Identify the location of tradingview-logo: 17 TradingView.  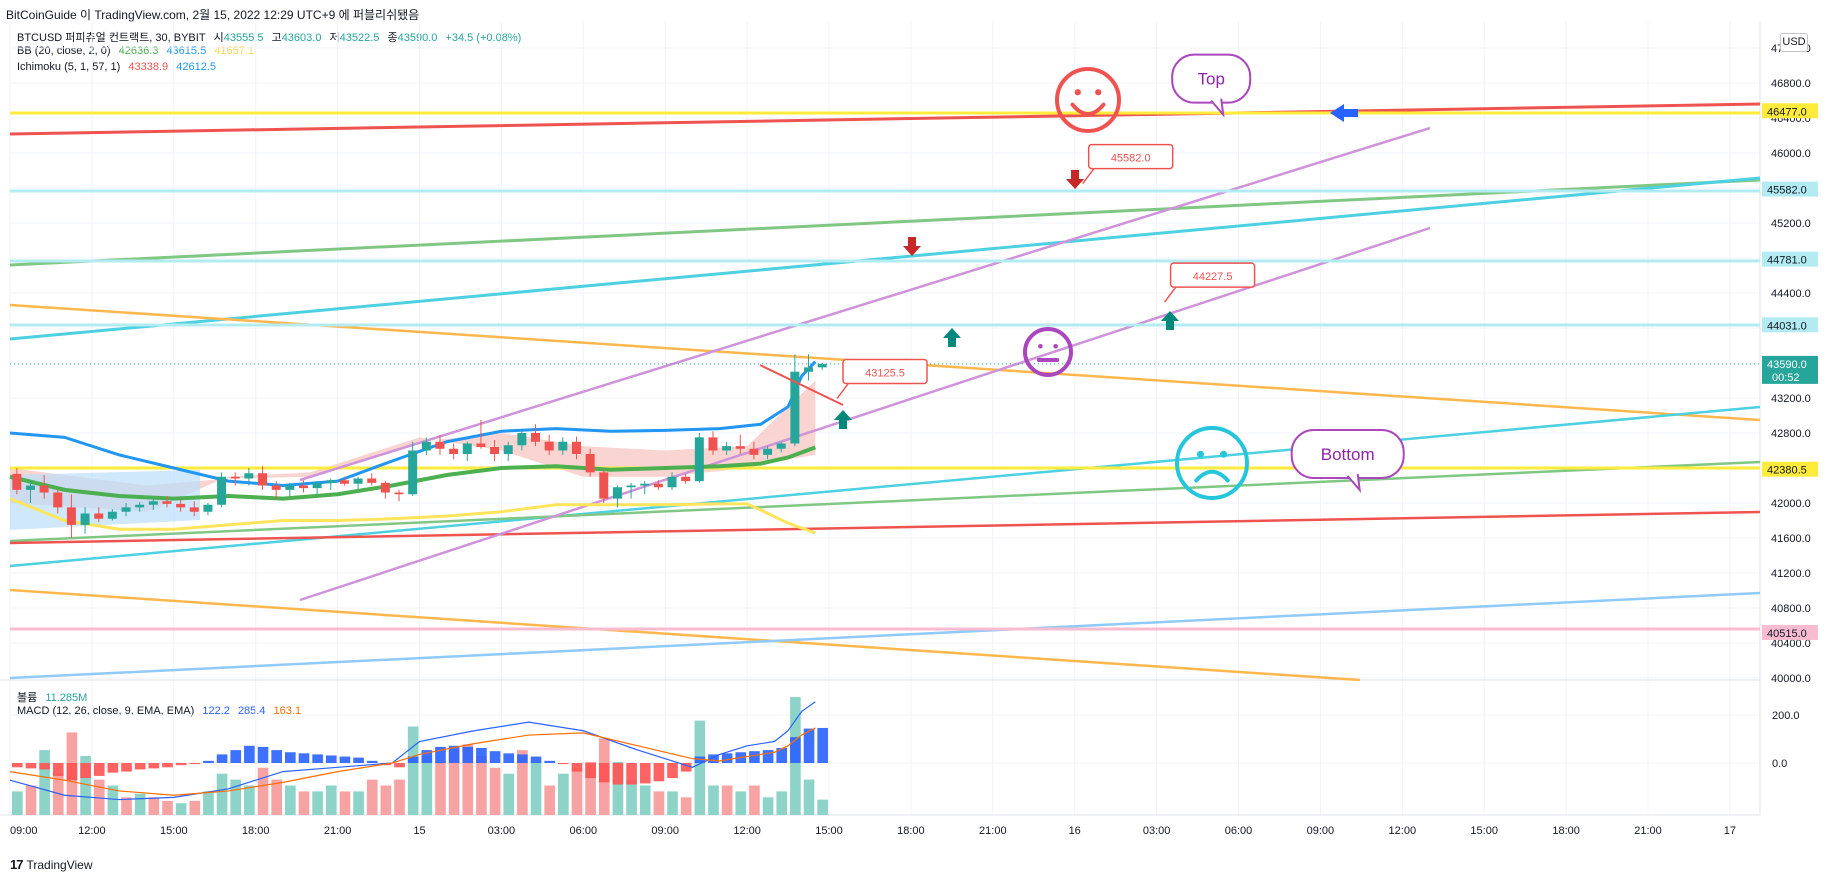
(51, 864).